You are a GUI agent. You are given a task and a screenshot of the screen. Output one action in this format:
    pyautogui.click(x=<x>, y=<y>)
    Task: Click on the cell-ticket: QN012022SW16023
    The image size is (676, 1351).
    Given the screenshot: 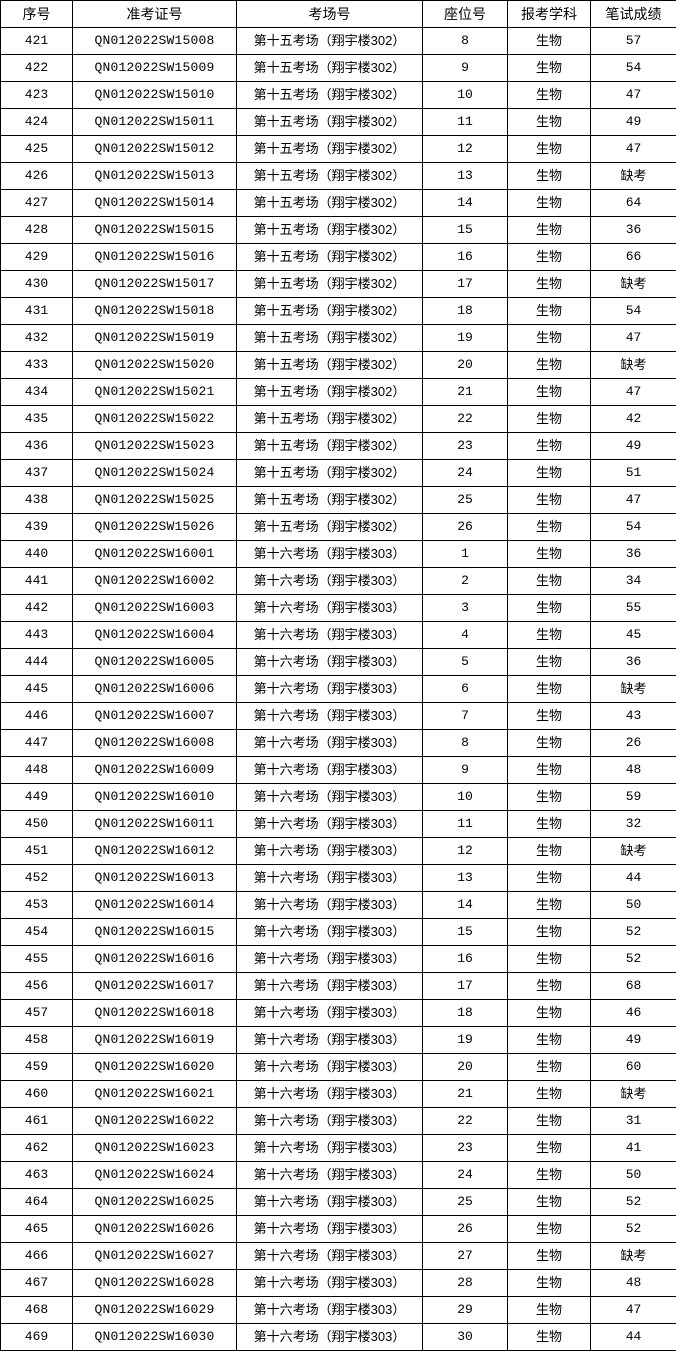 What is the action you would take?
    pyautogui.click(x=155, y=1148)
    